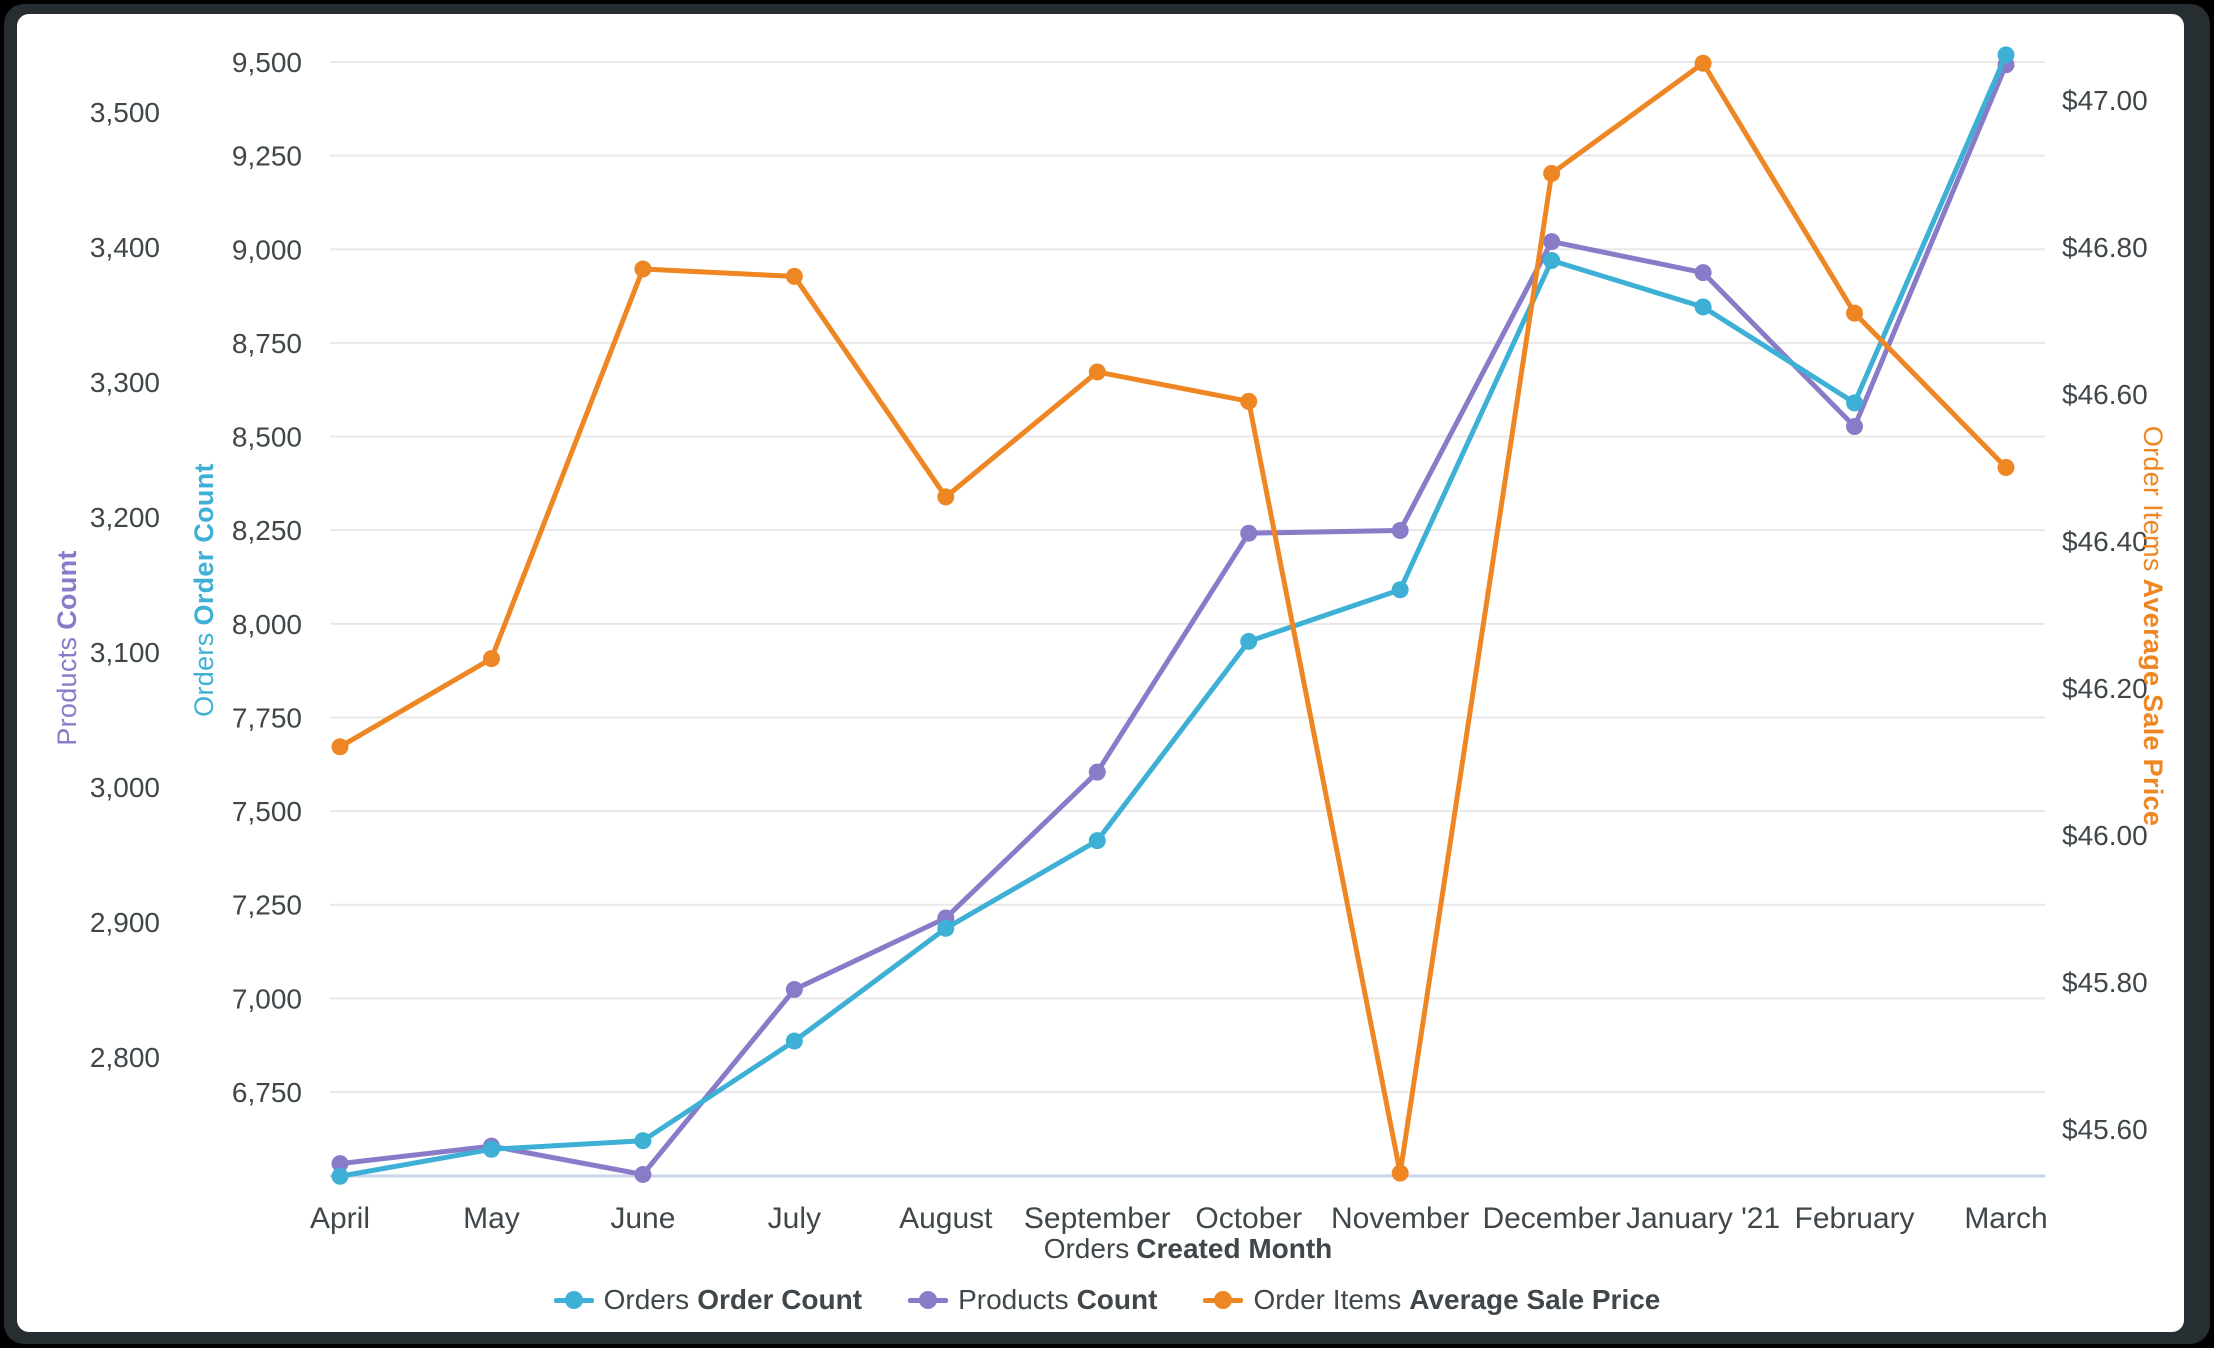 This screenshot has height=1348, width=2214. Describe the element at coordinates (267, 249) in the screenshot. I see `y-tick-orders: 9,000` at that location.